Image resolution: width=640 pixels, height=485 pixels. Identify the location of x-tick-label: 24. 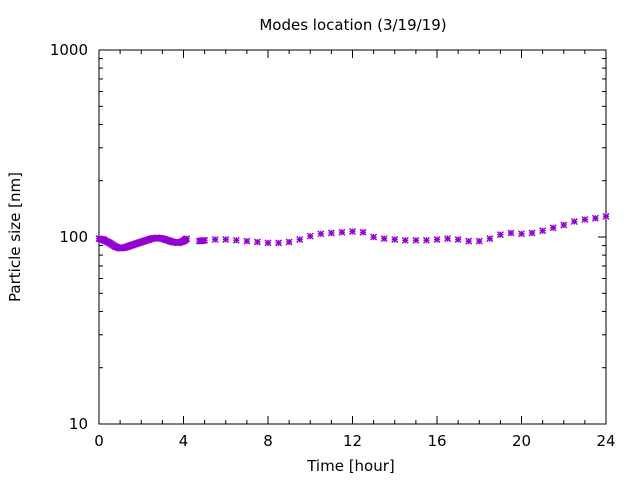
(605, 441).